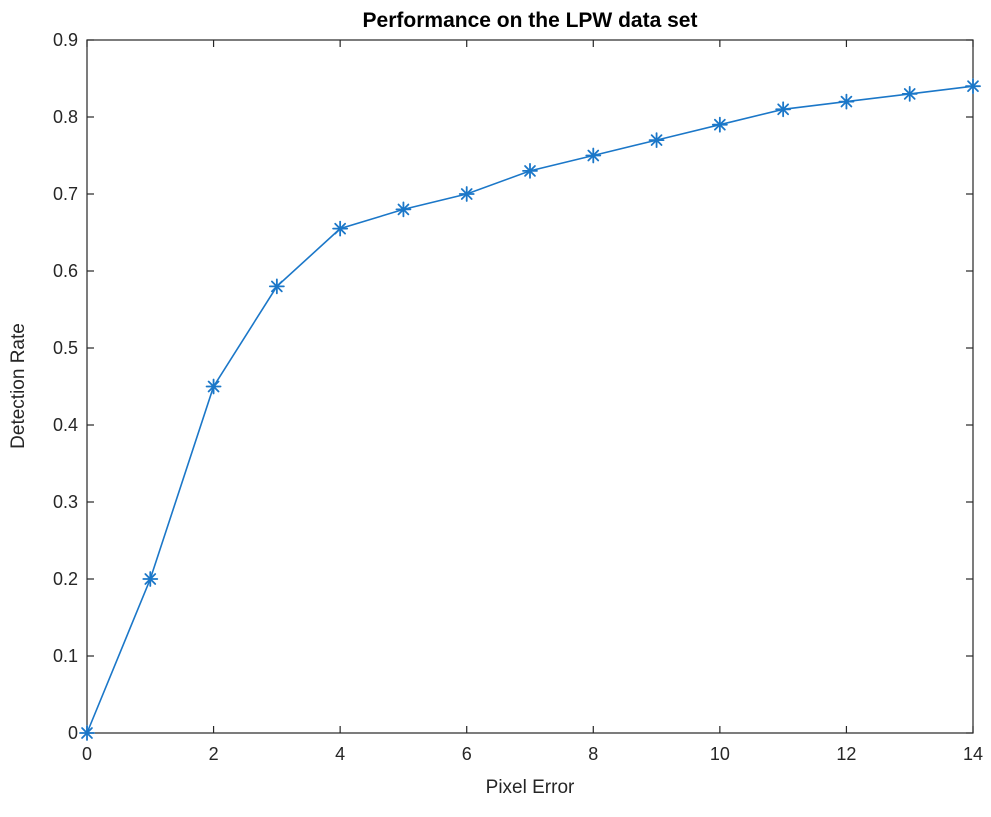 This screenshot has width=991, height=817. What do you see at coordinates (65, 117) in the screenshot?
I see `y-tick-label: 0.8` at bounding box center [65, 117].